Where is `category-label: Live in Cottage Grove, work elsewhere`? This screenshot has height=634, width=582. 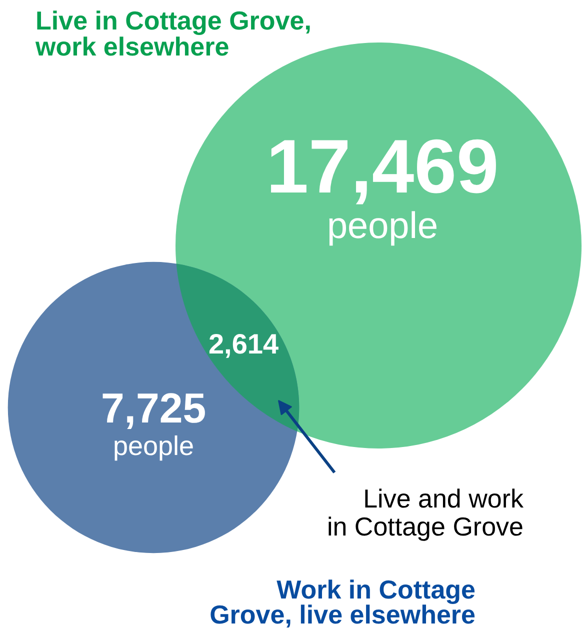
category-label: Live in Cottage Grove, work elsewhere is located at coordinates (173, 33).